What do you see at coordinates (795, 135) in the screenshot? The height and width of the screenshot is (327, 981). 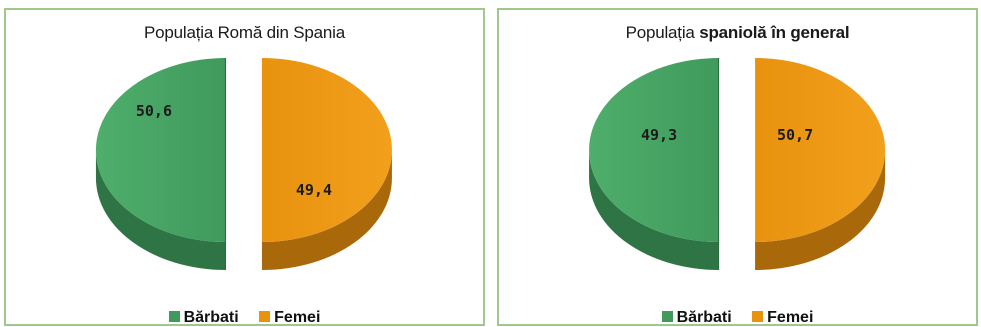 I see `data-label-femei: 50,7` at bounding box center [795, 135].